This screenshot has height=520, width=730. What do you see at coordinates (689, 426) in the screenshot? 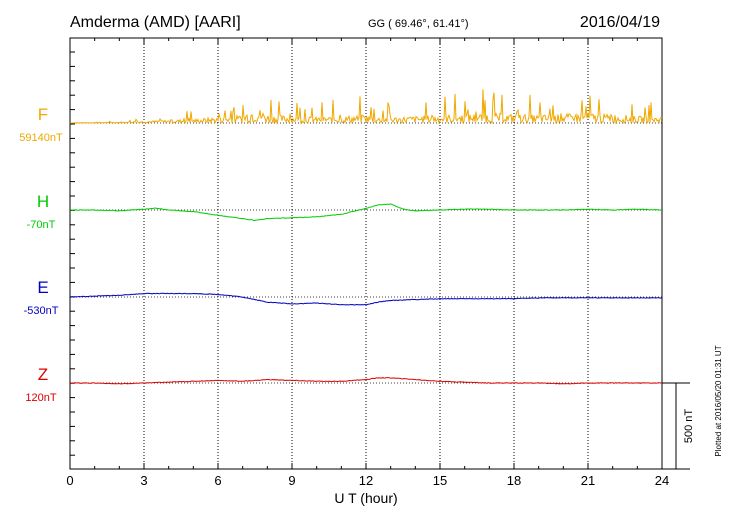
I see `scale-bar-label: 500 nT` at bounding box center [689, 426].